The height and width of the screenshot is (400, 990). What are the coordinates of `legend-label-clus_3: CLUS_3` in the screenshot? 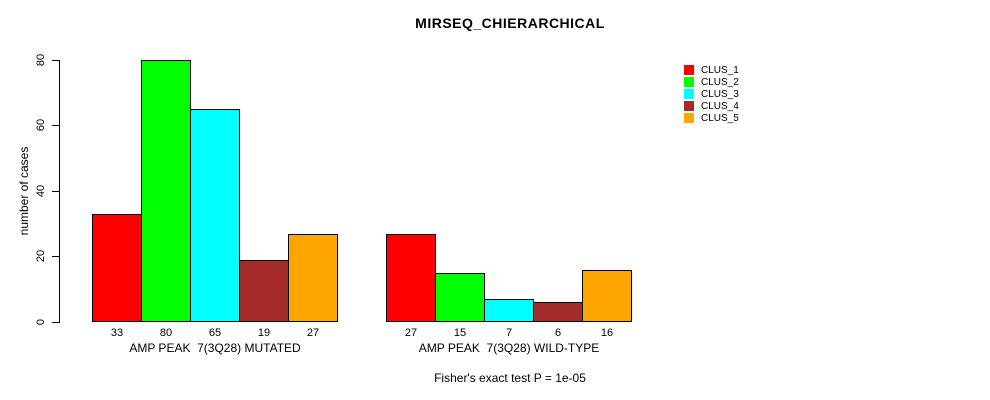 It's located at (720, 94).